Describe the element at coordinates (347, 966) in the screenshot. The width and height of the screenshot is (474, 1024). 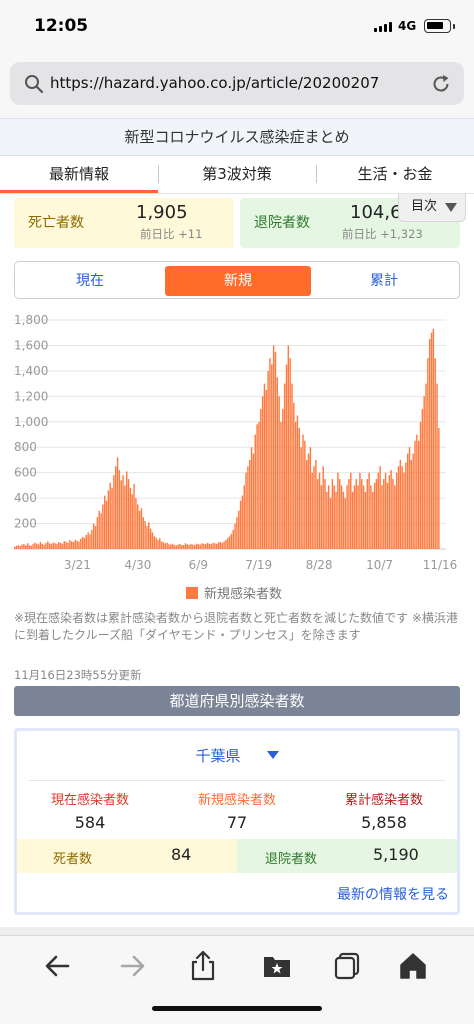
I see `tabs-icon` at that location.